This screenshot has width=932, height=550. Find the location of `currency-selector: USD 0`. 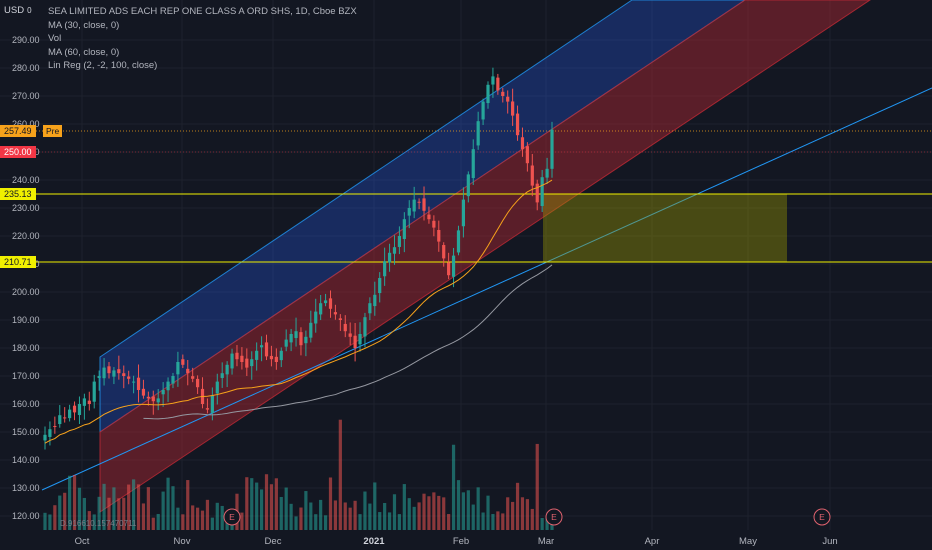

currency-selector: USD 0 is located at coordinates (18, 10).